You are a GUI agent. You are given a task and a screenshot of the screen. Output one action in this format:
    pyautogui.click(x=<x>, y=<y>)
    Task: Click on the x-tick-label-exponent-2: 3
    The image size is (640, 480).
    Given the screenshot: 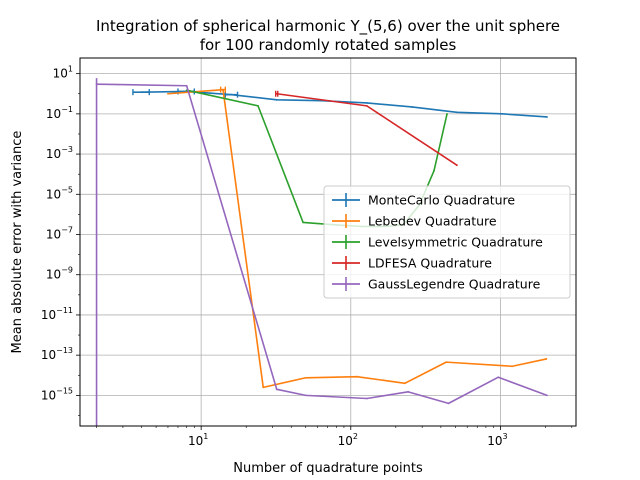 What is the action you would take?
    pyautogui.click(x=505, y=436)
    